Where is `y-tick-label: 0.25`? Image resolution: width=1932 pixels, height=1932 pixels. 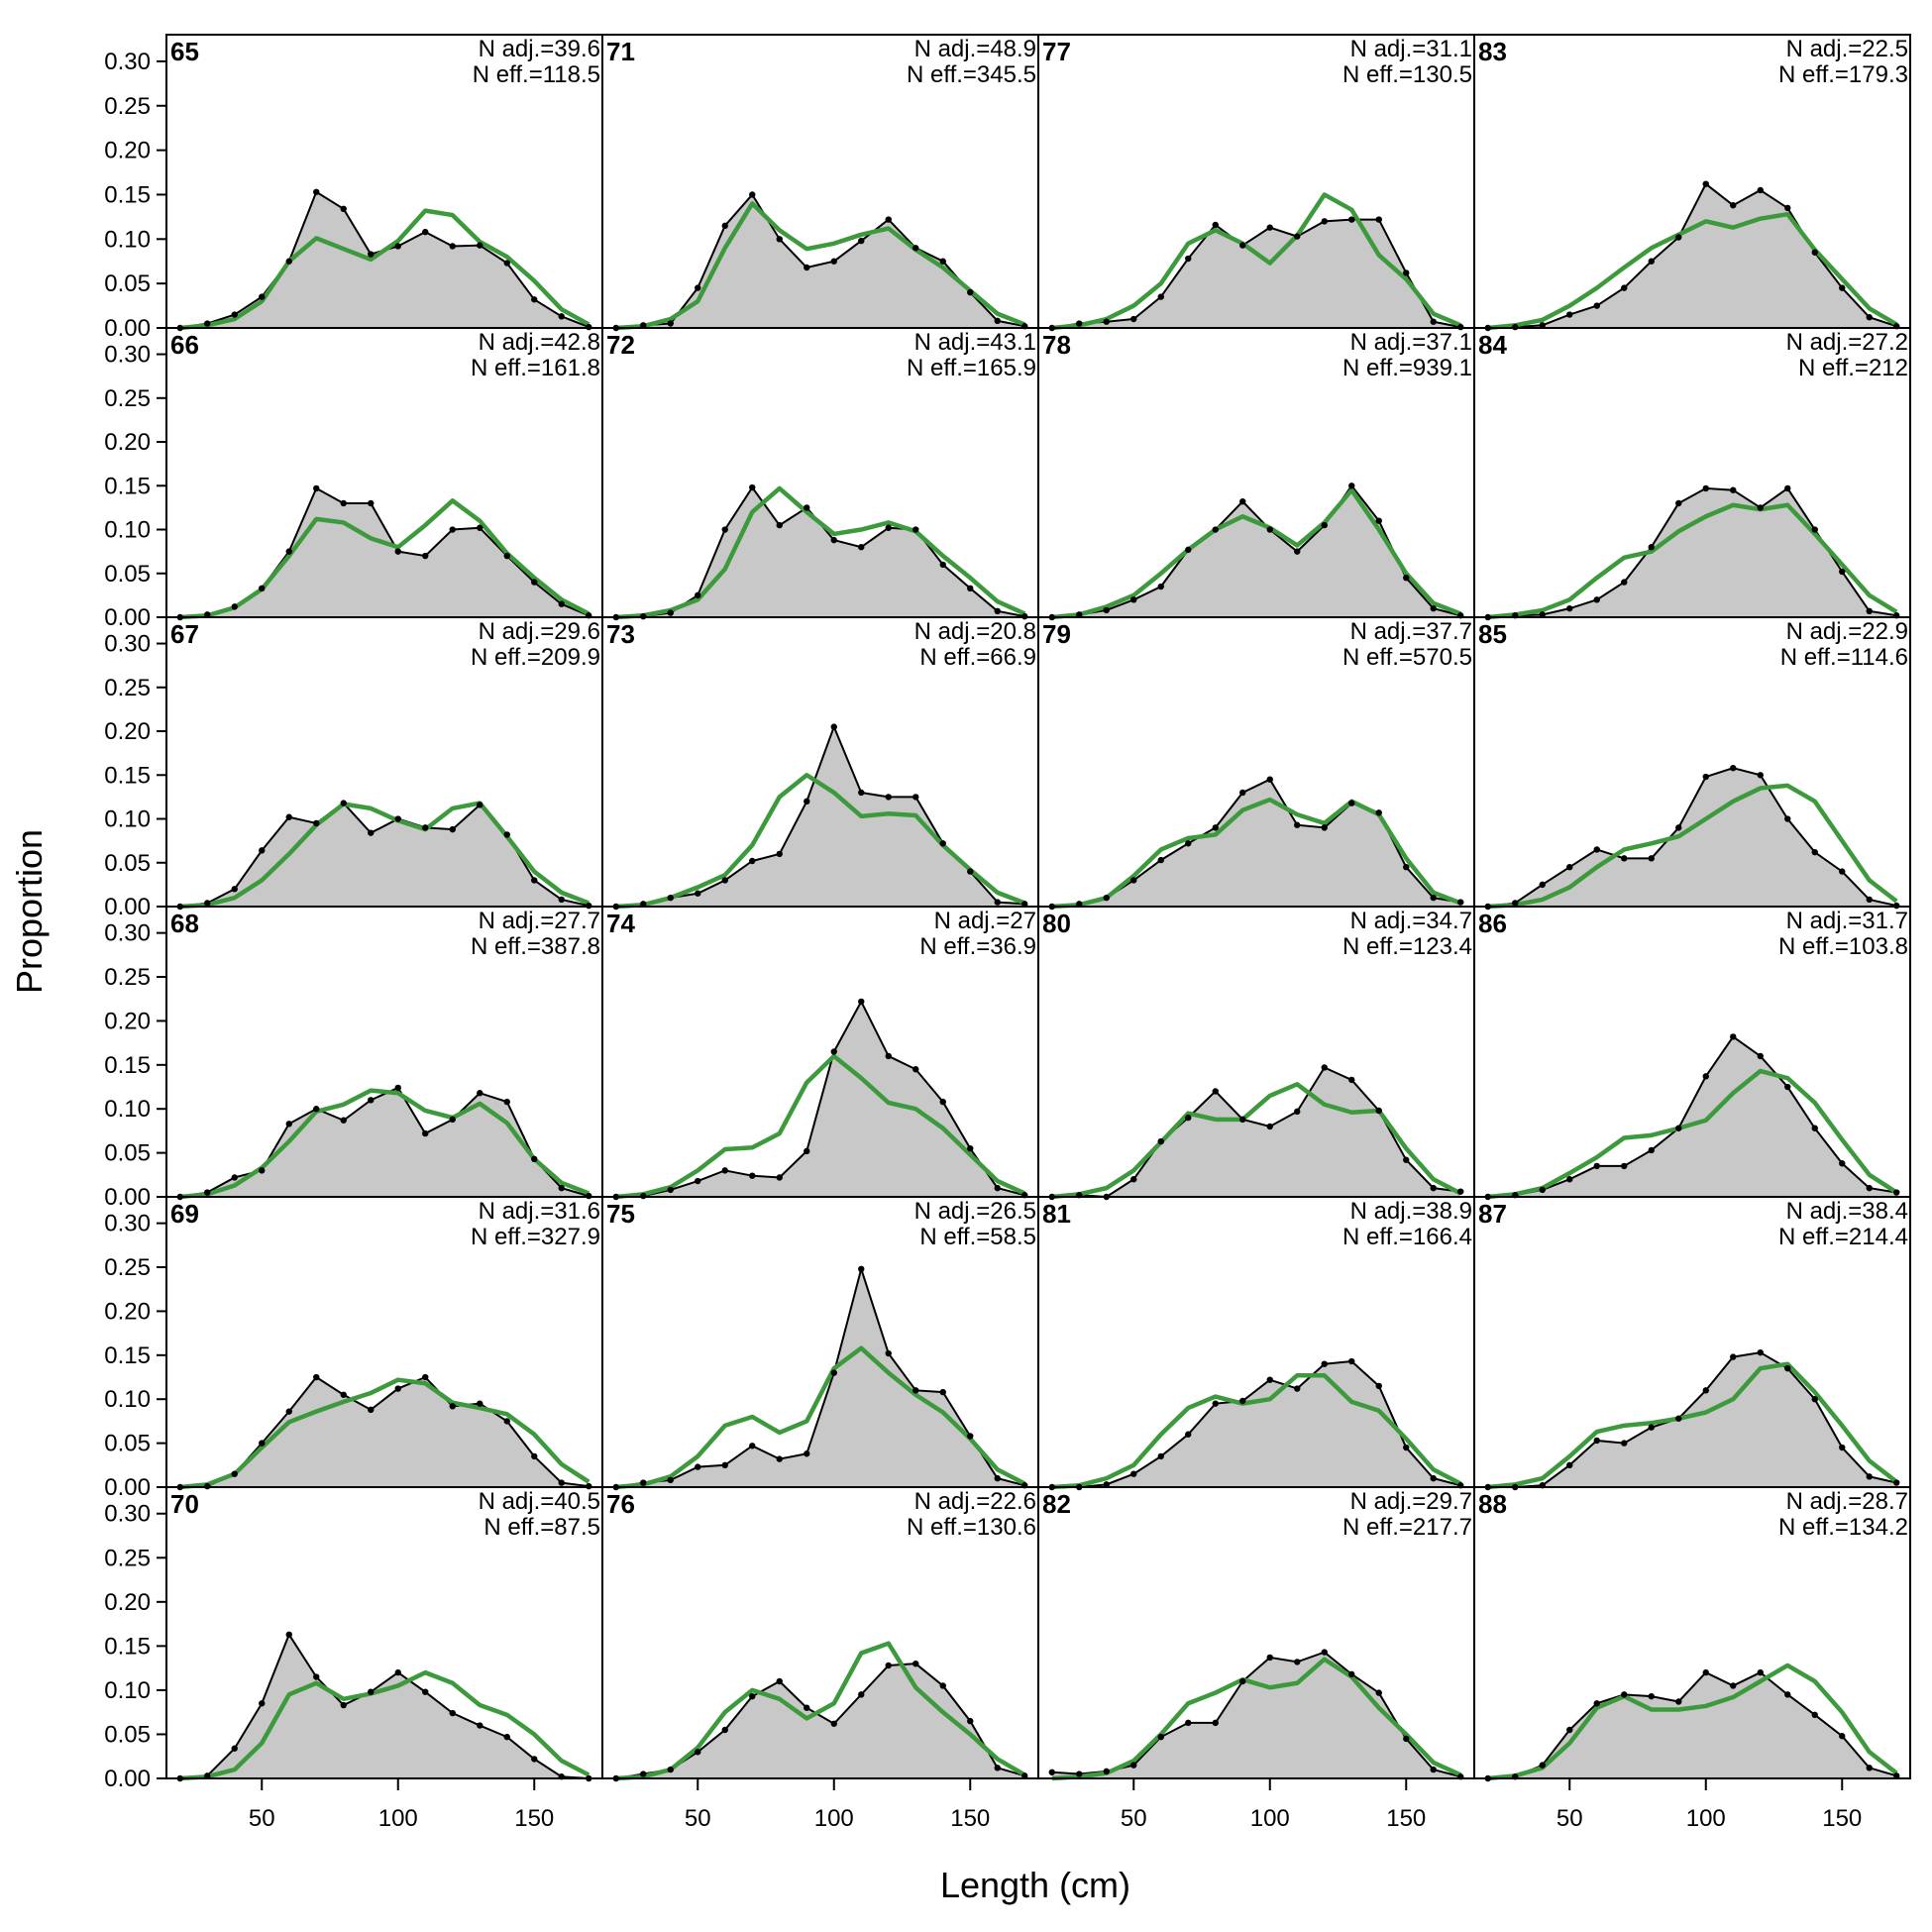
y-tick-label: 0.25 is located at coordinates (128, 106).